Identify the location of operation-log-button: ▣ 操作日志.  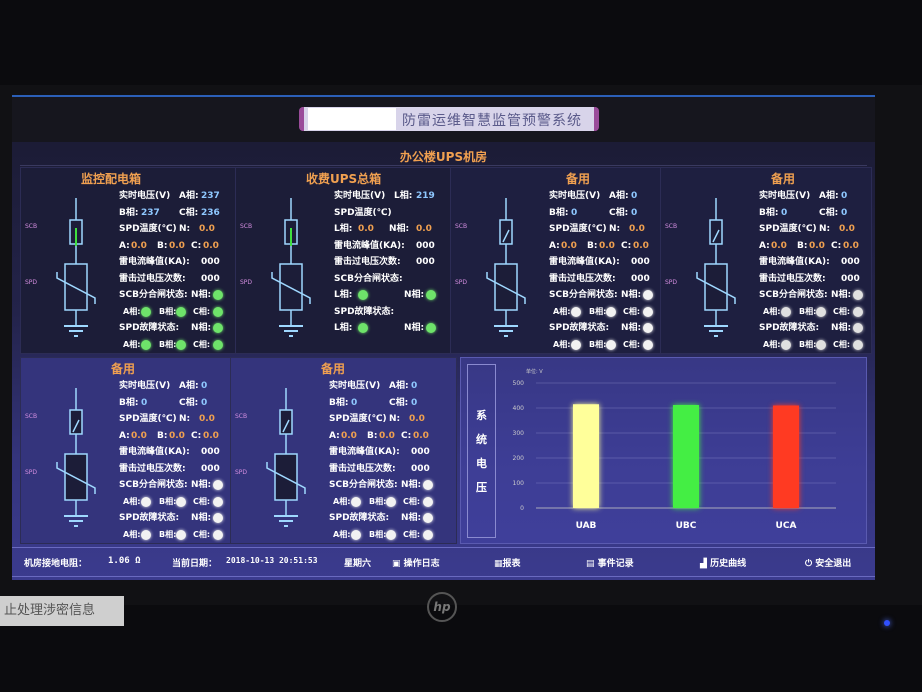
(416, 562).